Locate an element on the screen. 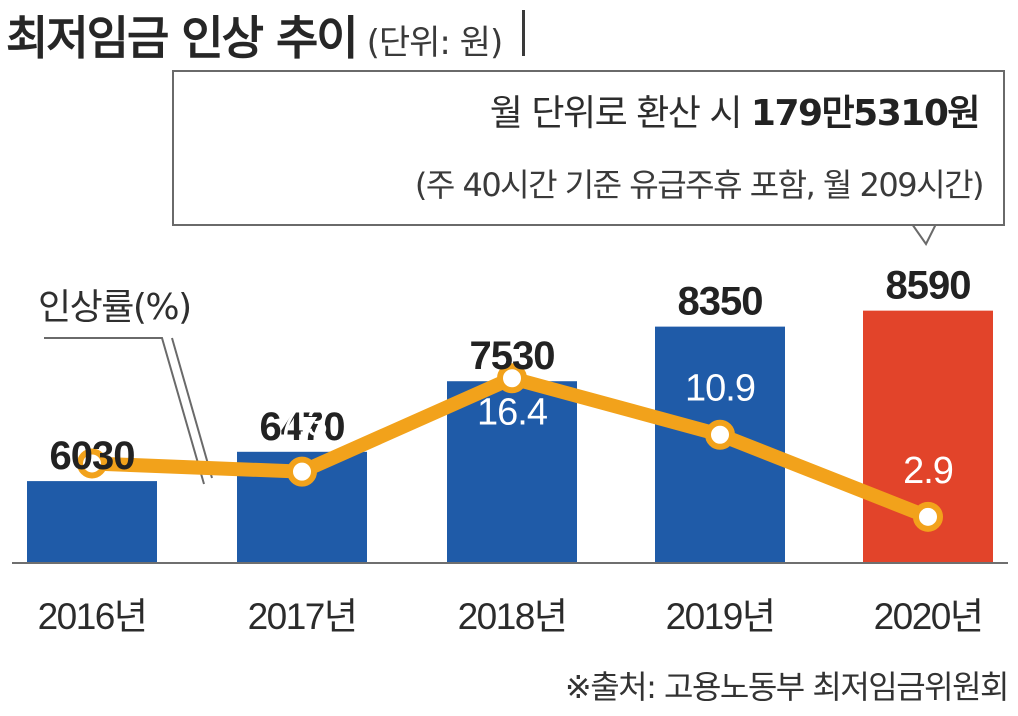 The height and width of the screenshot is (716, 1018). source-note: ※출처: 고용노동부 최저임금위원회 is located at coordinates (787, 687).